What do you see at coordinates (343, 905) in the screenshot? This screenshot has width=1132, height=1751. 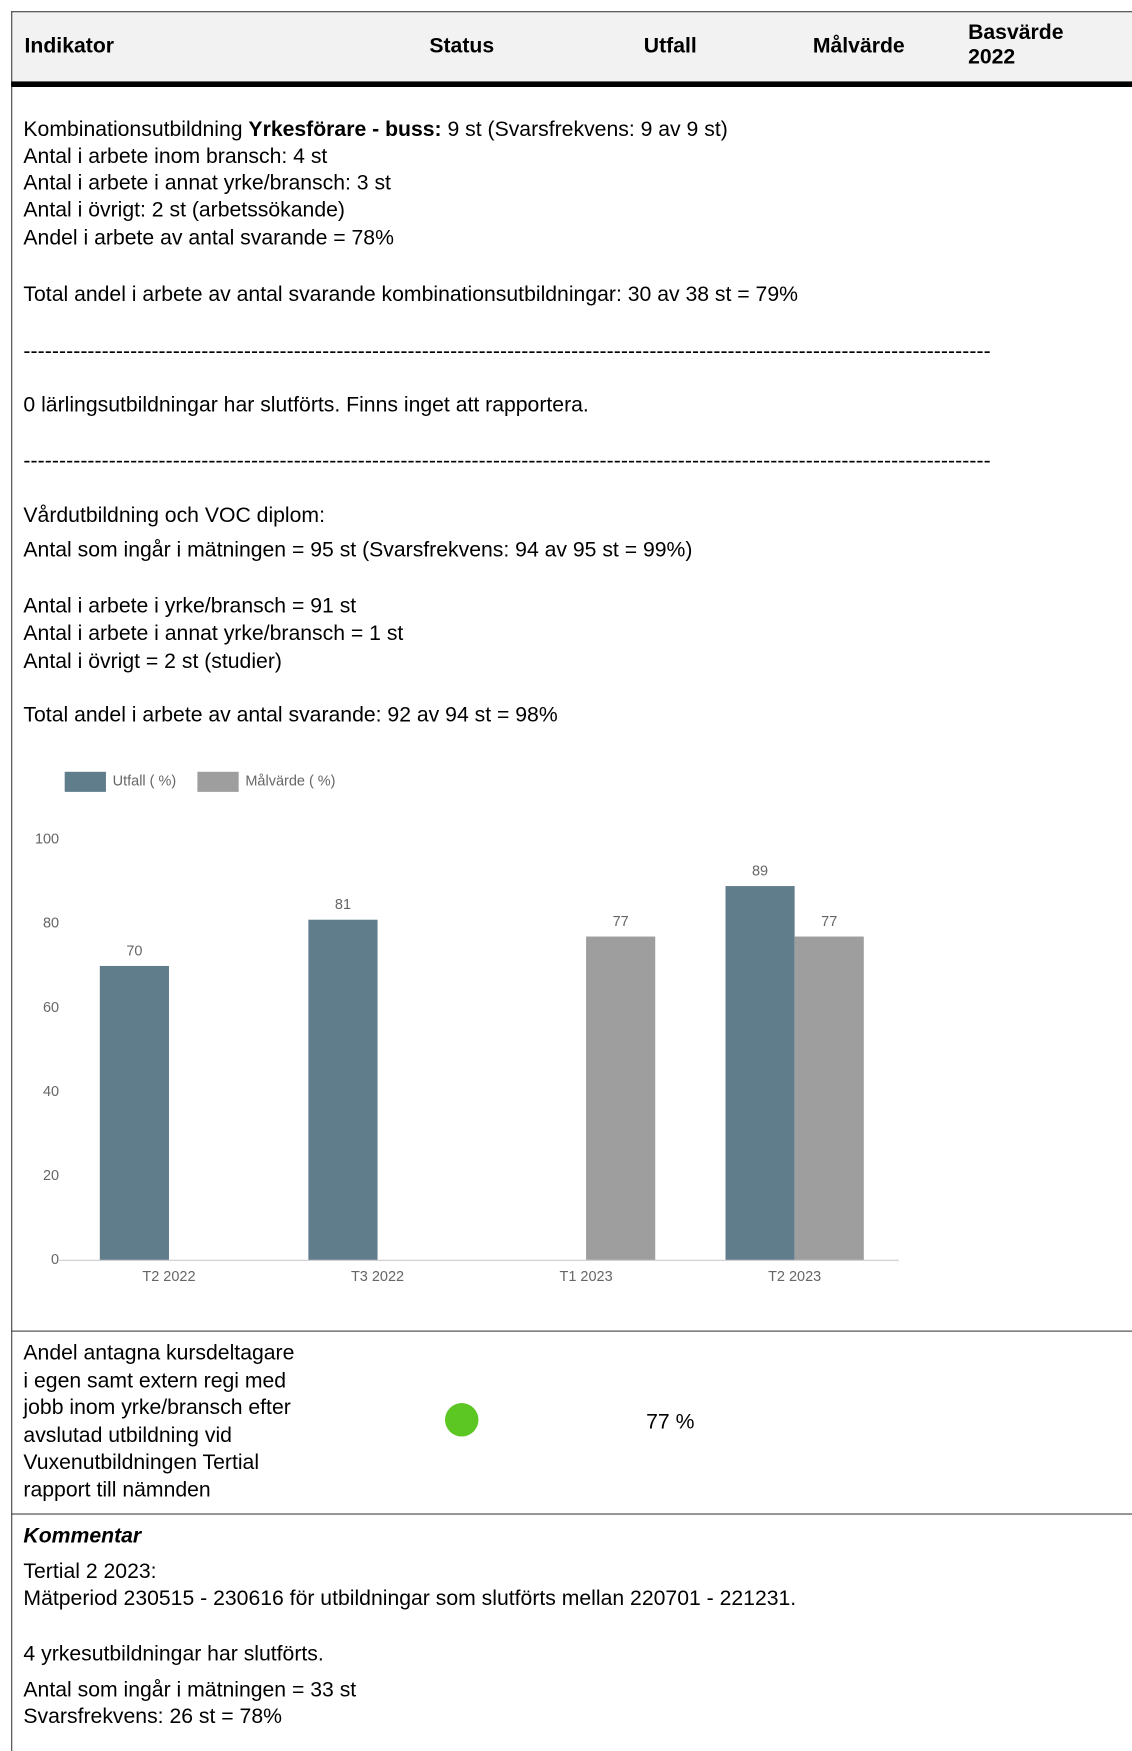 I see `data-label: 81` at bounding box center [343, 905].